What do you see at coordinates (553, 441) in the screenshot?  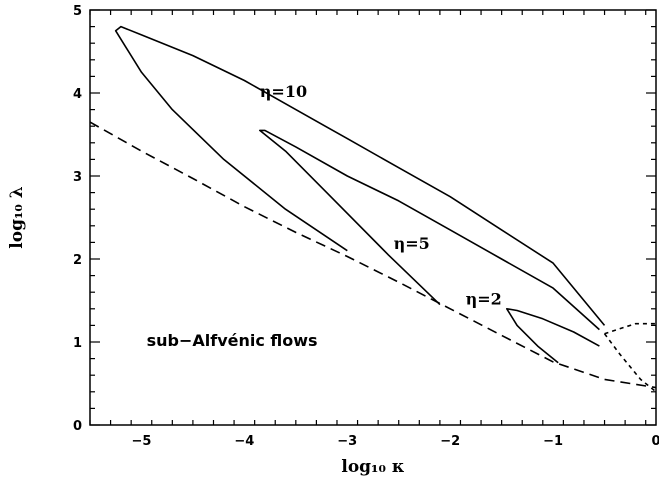 I see `x-tick-label: −1` at bounding box center [553, 441].